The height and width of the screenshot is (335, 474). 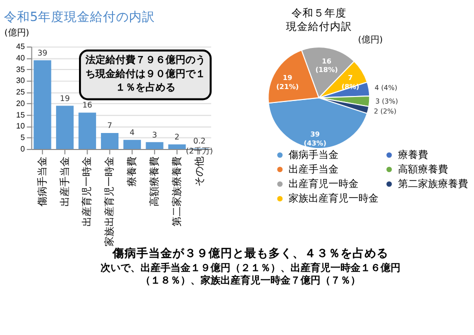 I want to click on text: 傷病手当金が３９億円と最も多く、４３％を占める, so click(x=250, y=253).